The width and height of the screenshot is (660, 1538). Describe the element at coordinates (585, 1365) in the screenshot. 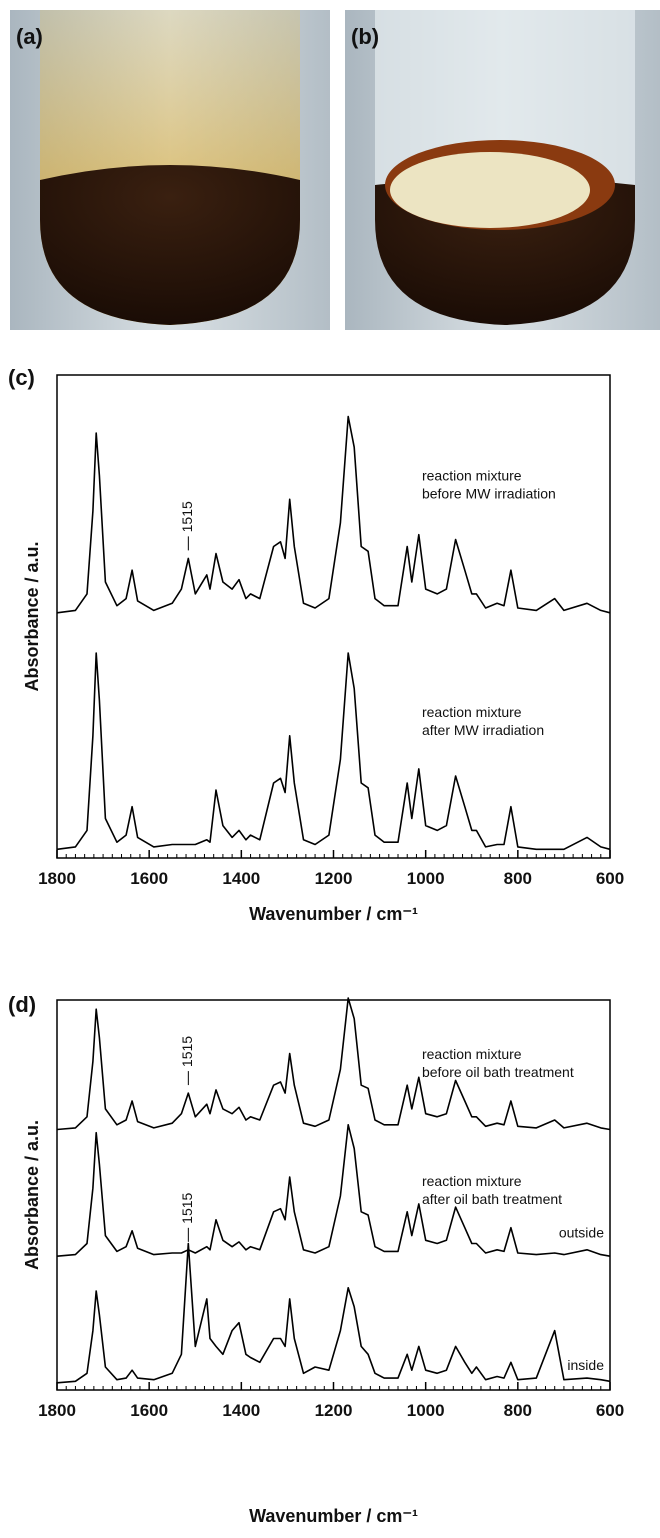

I see `series-label: inside` at that location.